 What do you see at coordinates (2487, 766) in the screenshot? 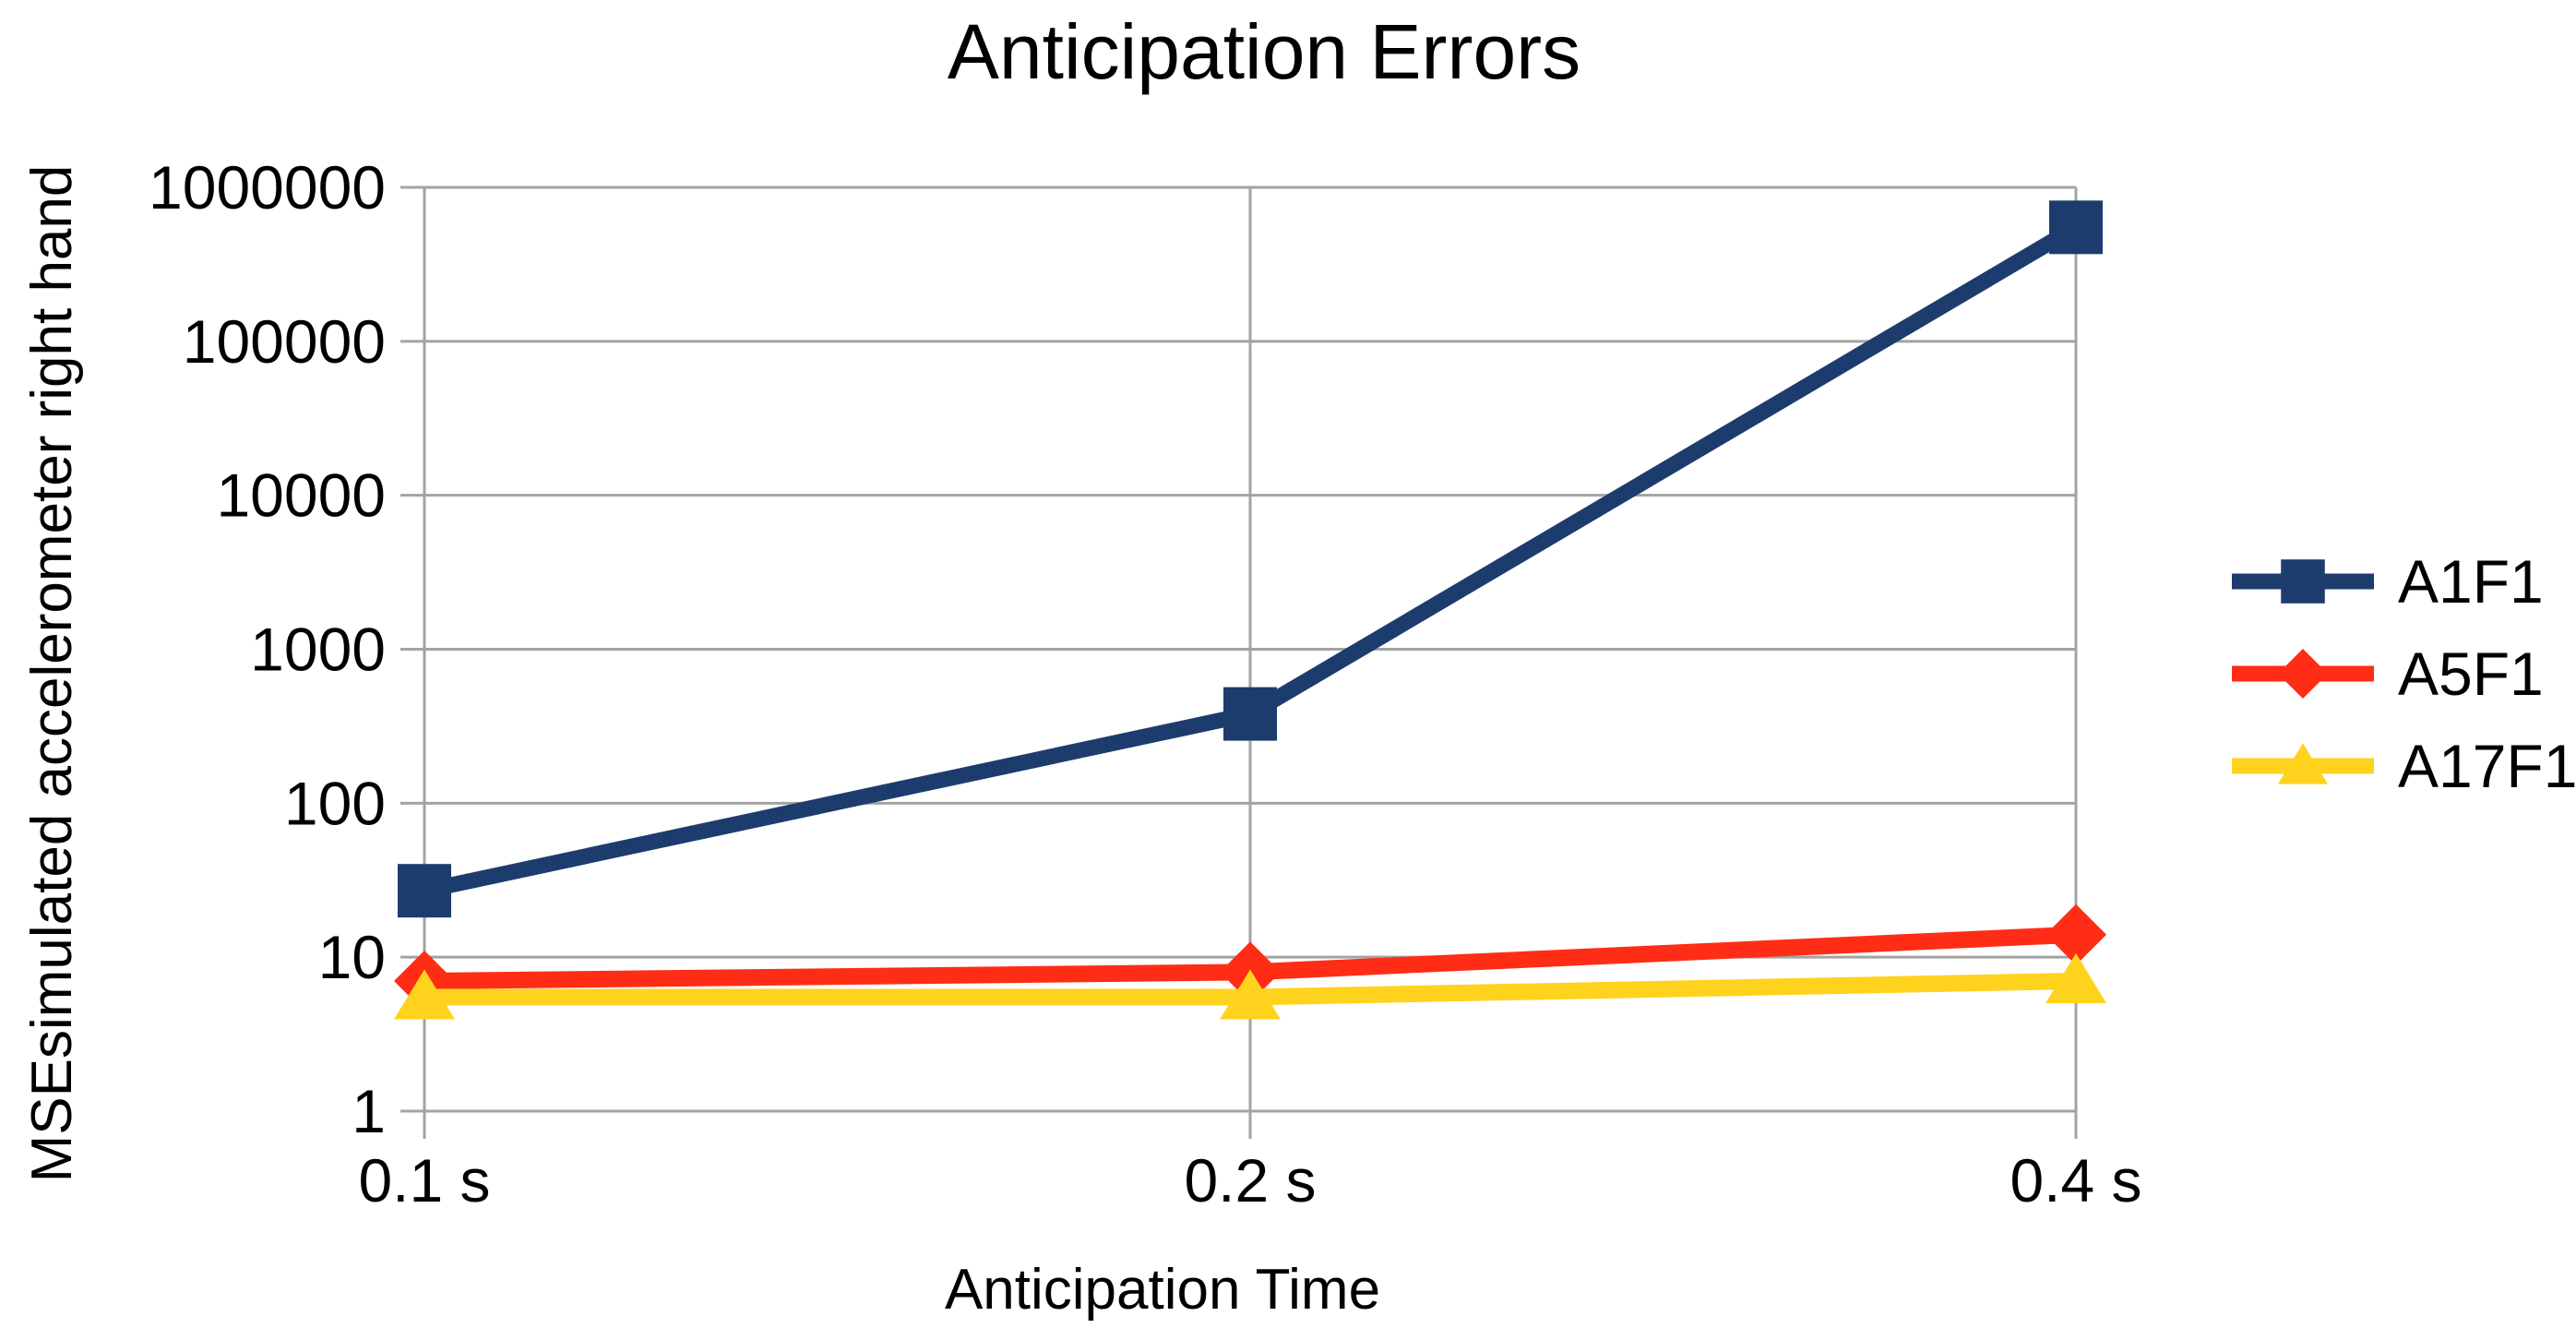
I see `legend-label: A17F1` at bounding box center [2487, 766].